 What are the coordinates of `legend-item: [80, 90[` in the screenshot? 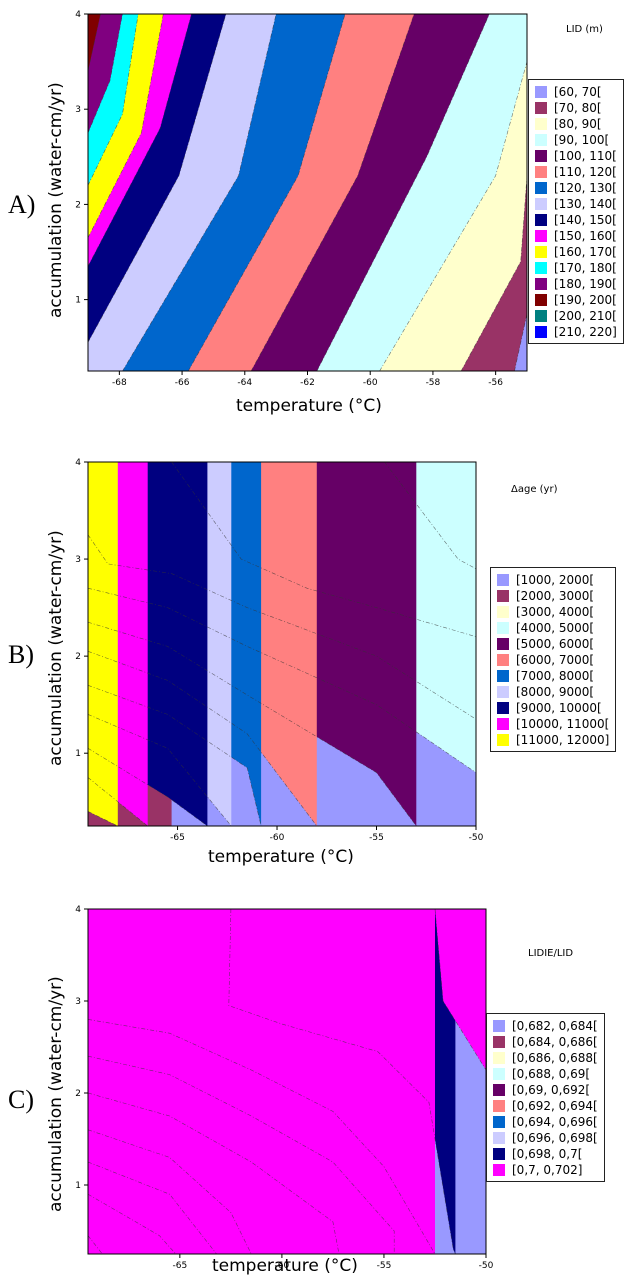 It's located at (576, 124).